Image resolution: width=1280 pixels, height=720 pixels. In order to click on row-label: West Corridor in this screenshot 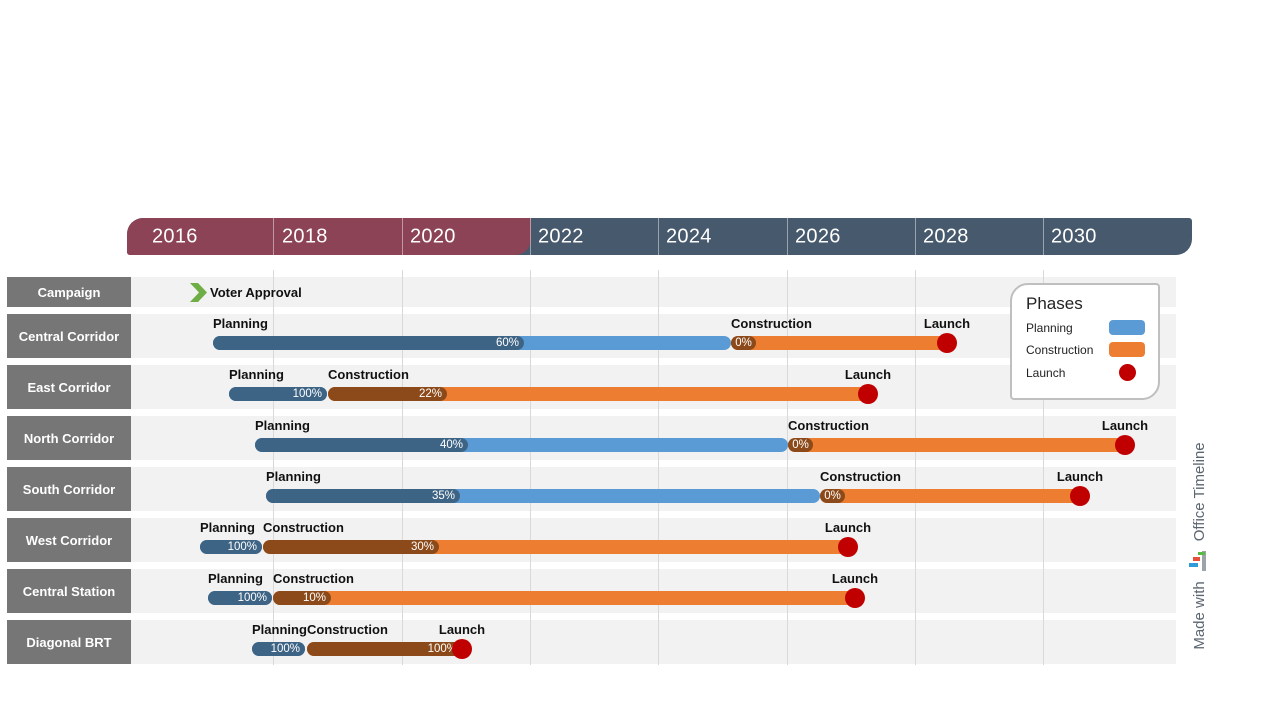, I will do `click(69, 540)`.